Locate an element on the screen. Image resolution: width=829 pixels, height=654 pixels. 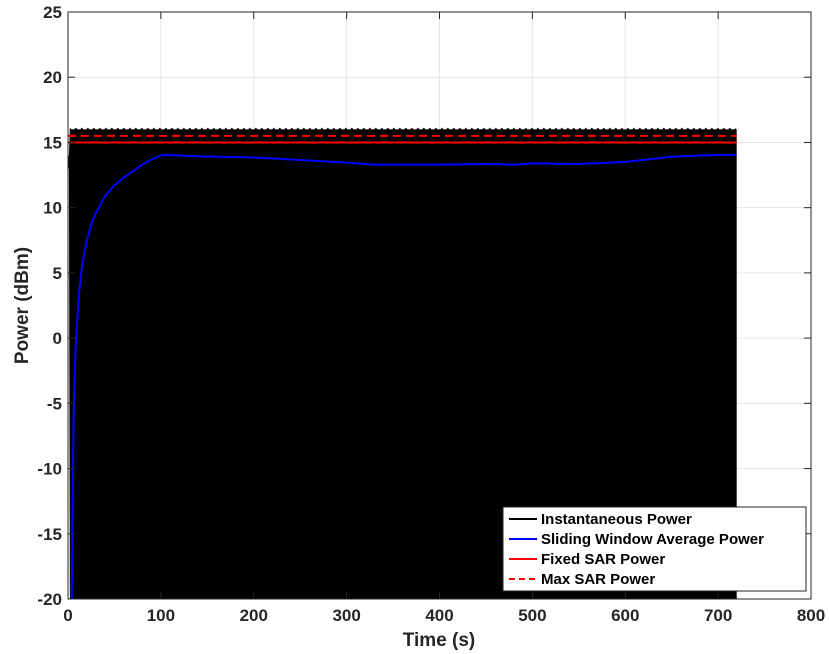
y-axis-label: Power (dBm) is located at coordinates (22, 305).